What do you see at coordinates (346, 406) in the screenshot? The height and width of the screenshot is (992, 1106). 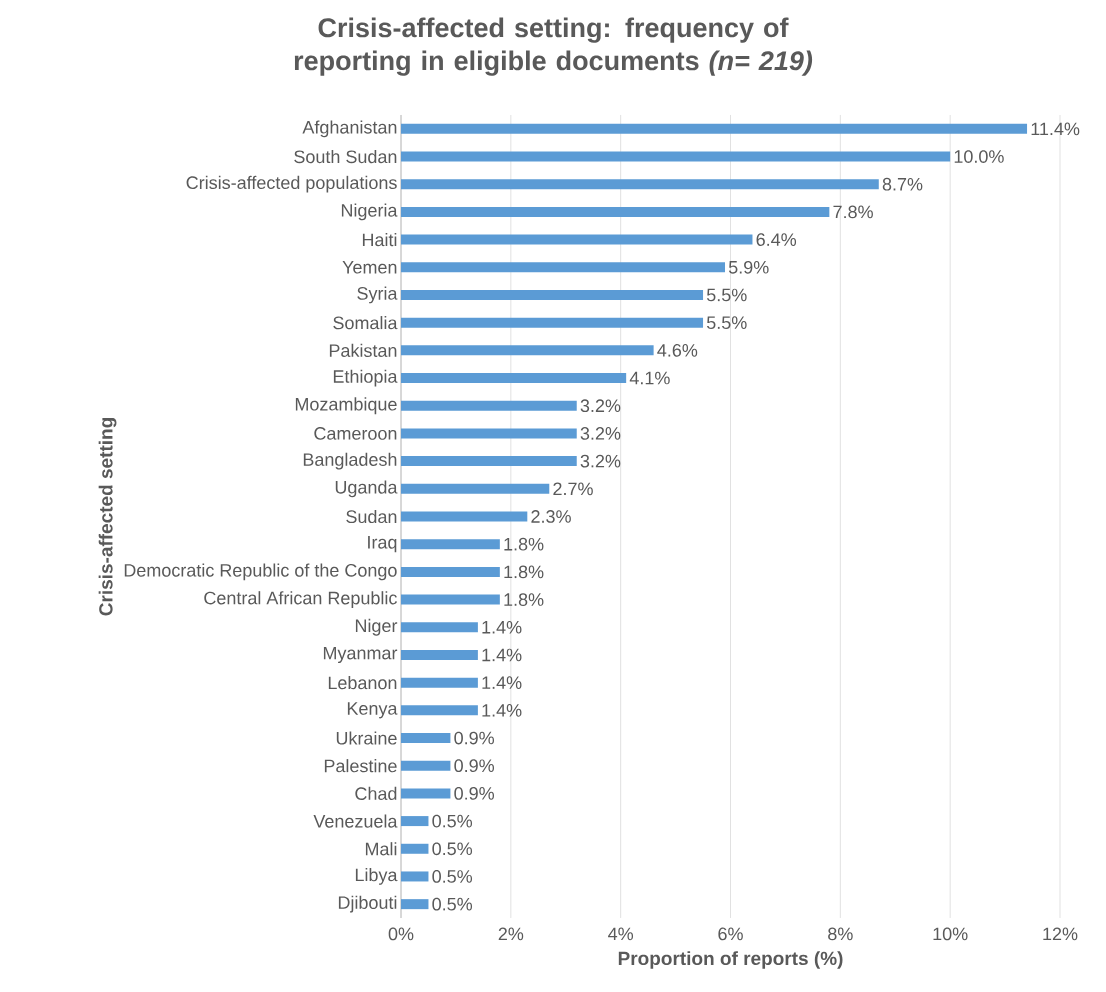 I see `y-tick-label: Mozambique` at bounding box center [346, 406].